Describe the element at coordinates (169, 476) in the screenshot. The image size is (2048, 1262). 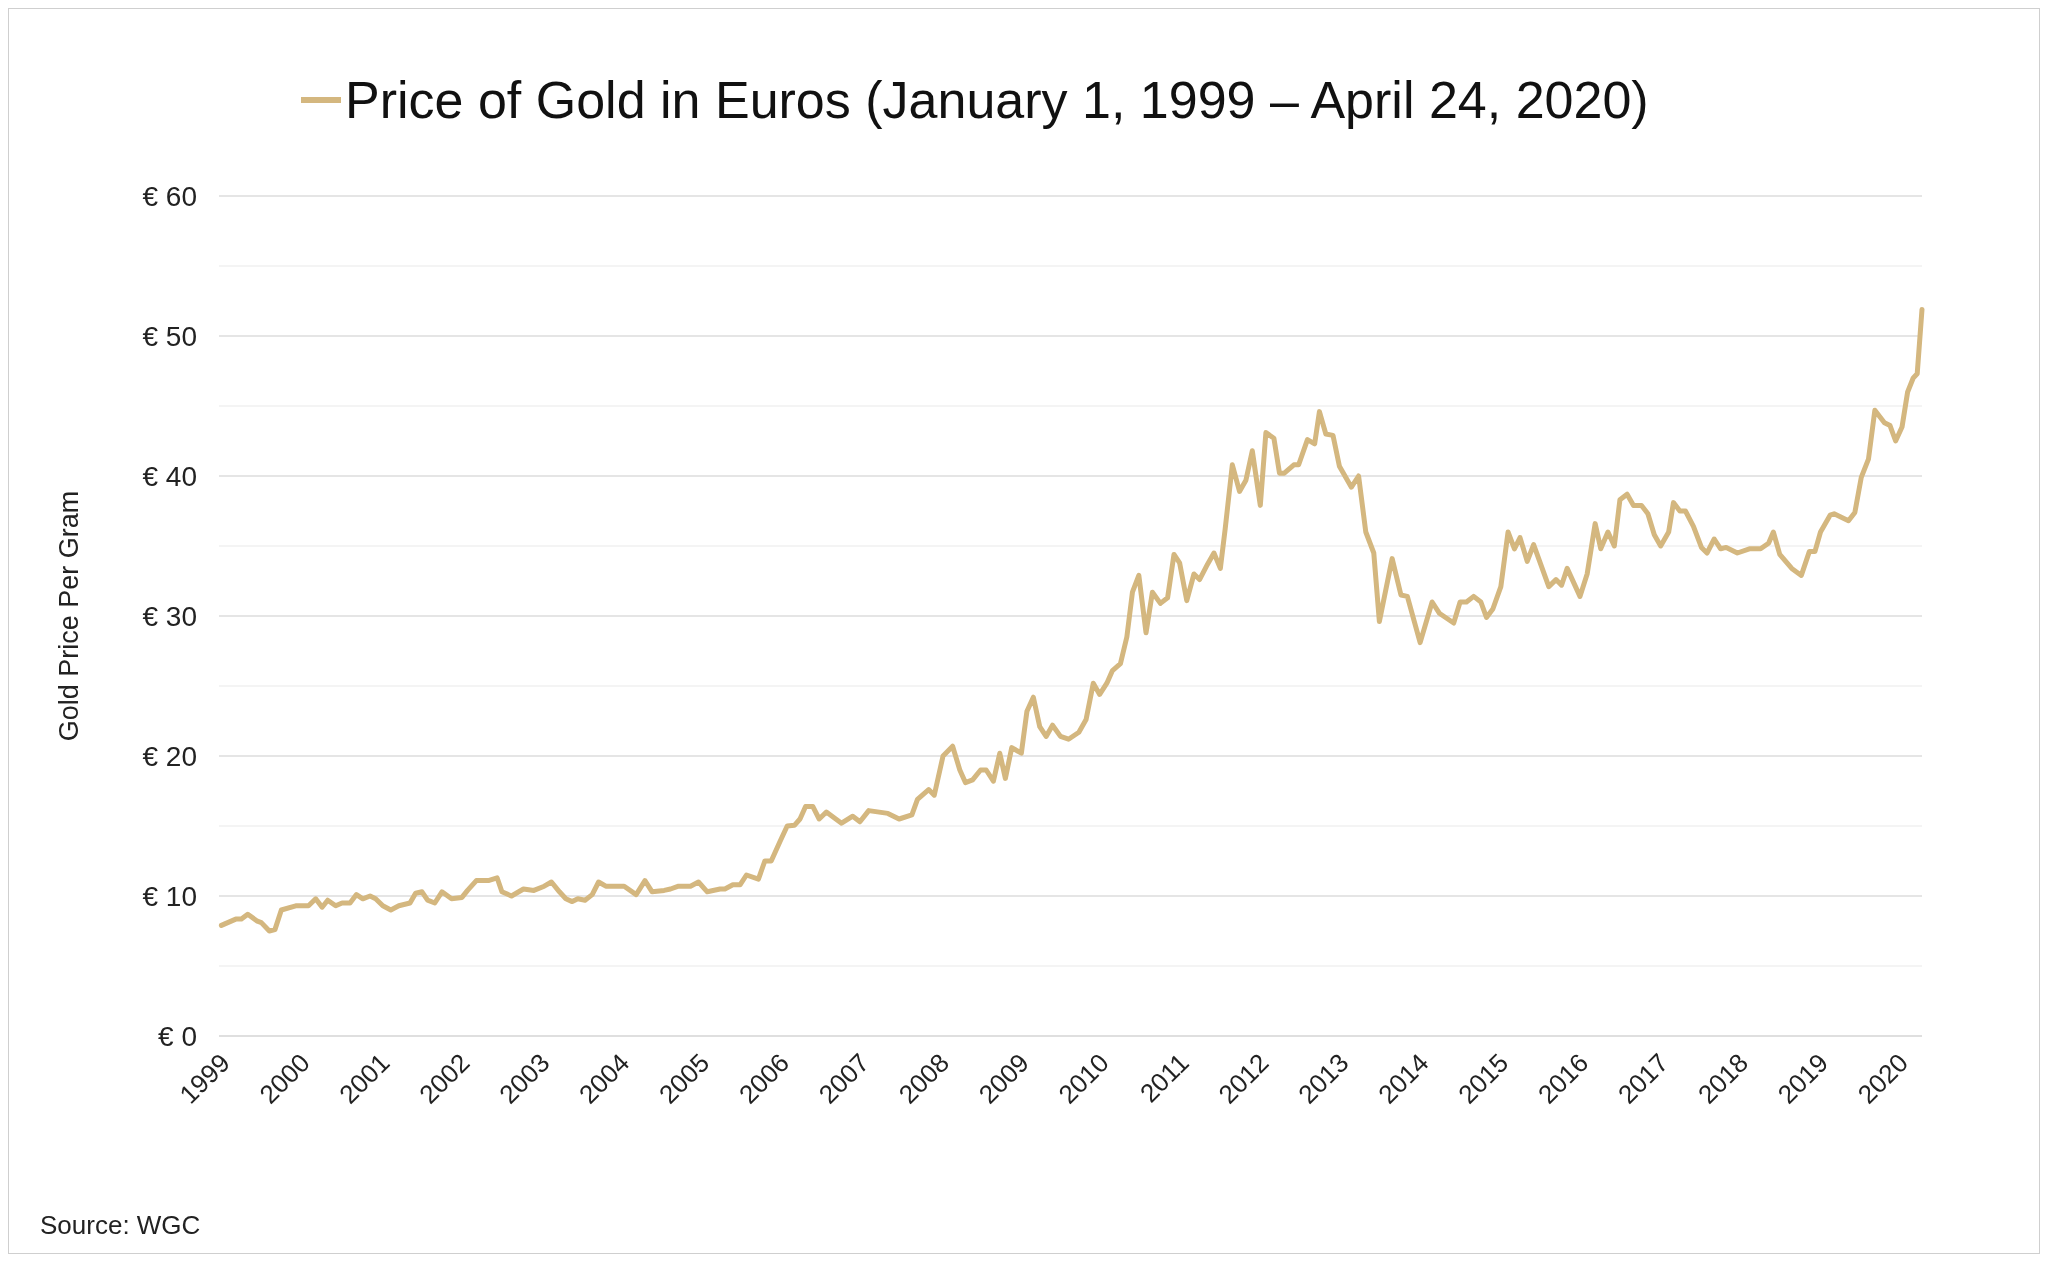
I see `y-tick-label: € 40` at that location.